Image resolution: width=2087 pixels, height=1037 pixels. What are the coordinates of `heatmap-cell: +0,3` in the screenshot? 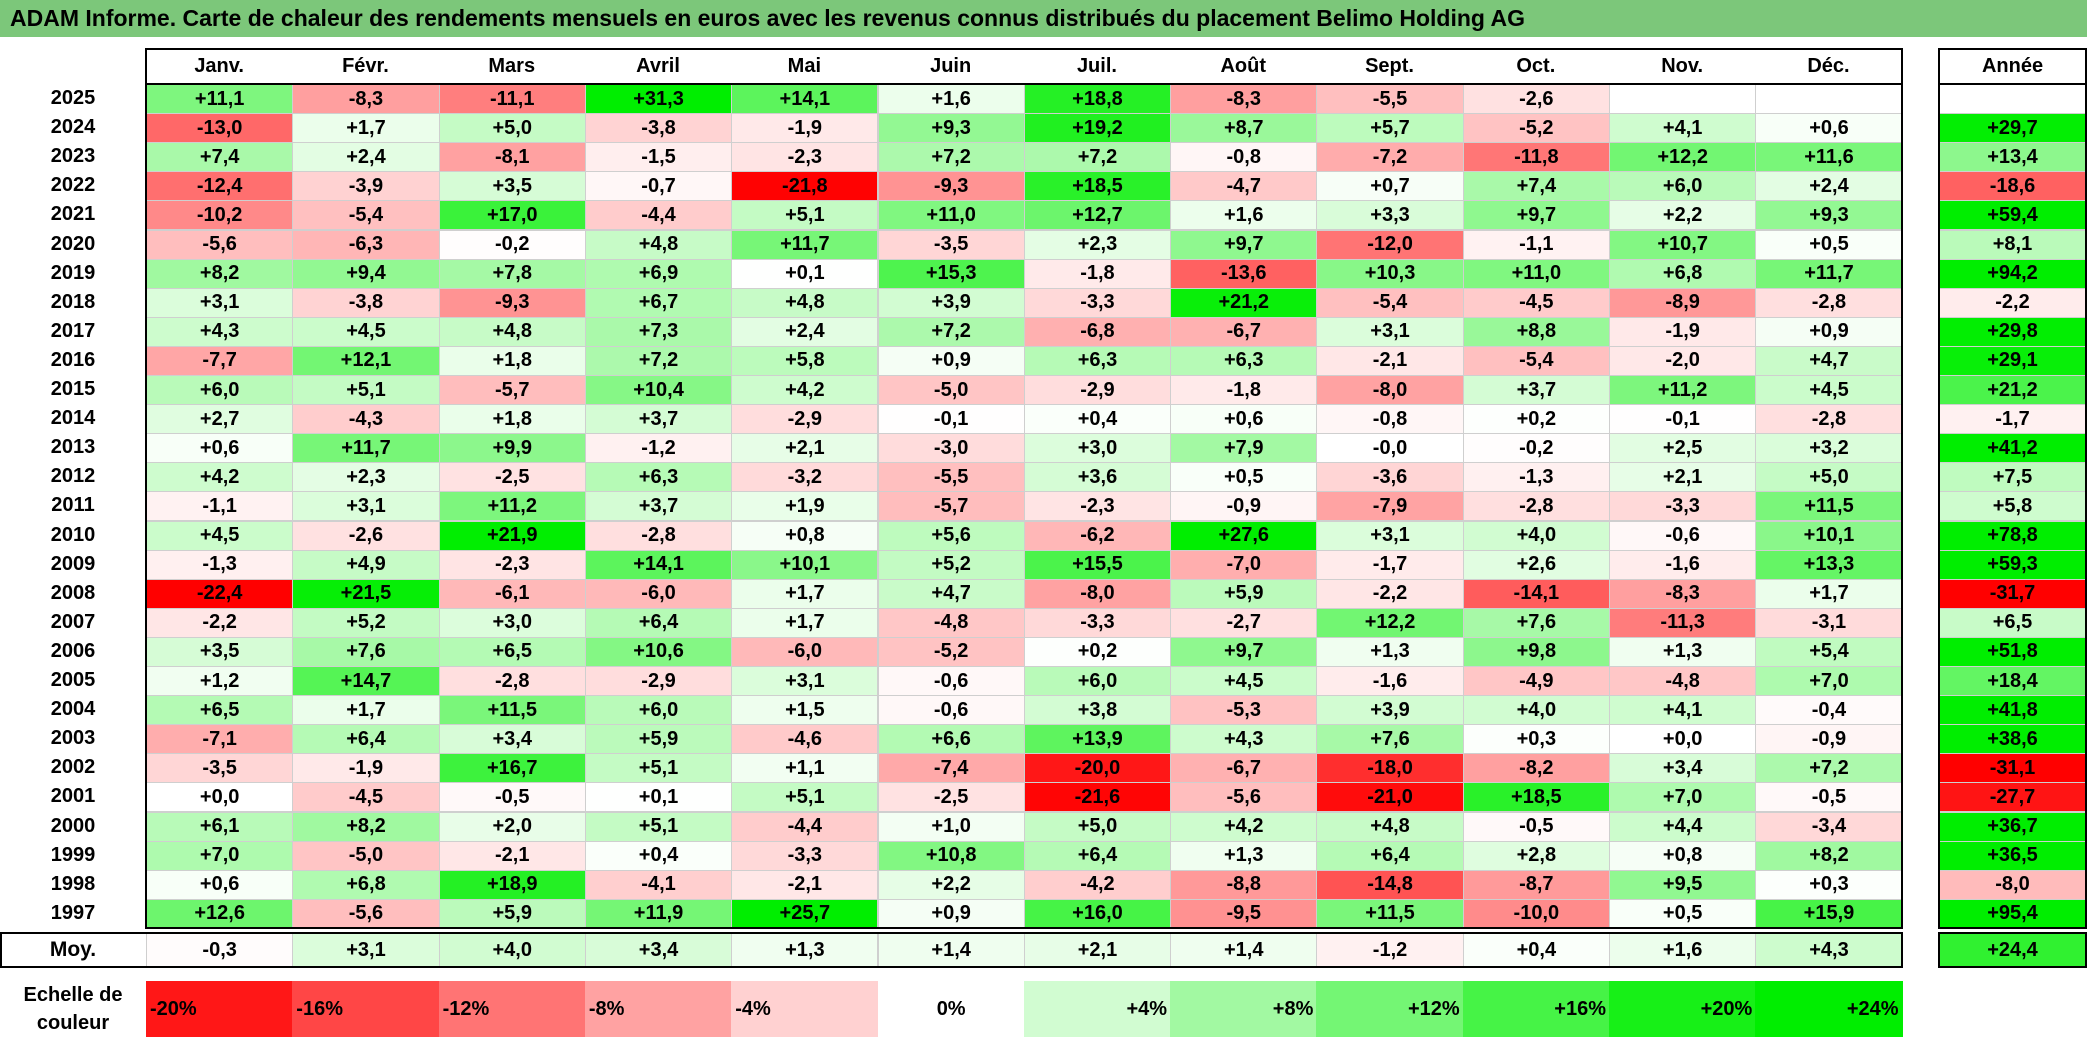 It's located at (1829, 884).